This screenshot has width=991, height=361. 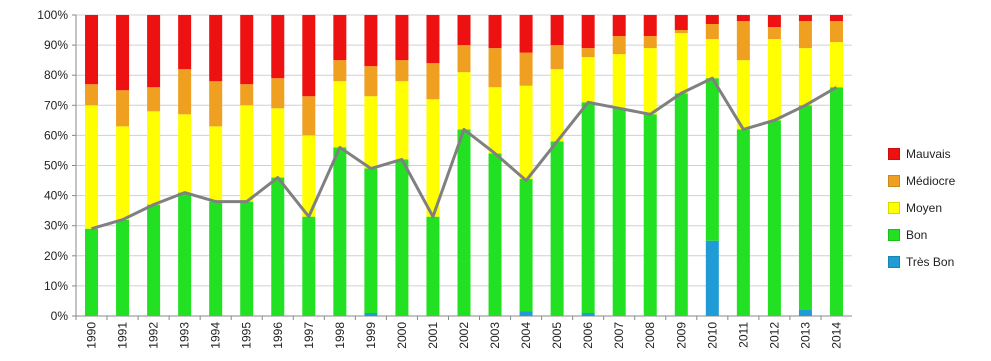 What do you see at coordinates (931, 180) in the screenshot?
I see `legend-label: Médiocre` at bounding box center [931, 180].